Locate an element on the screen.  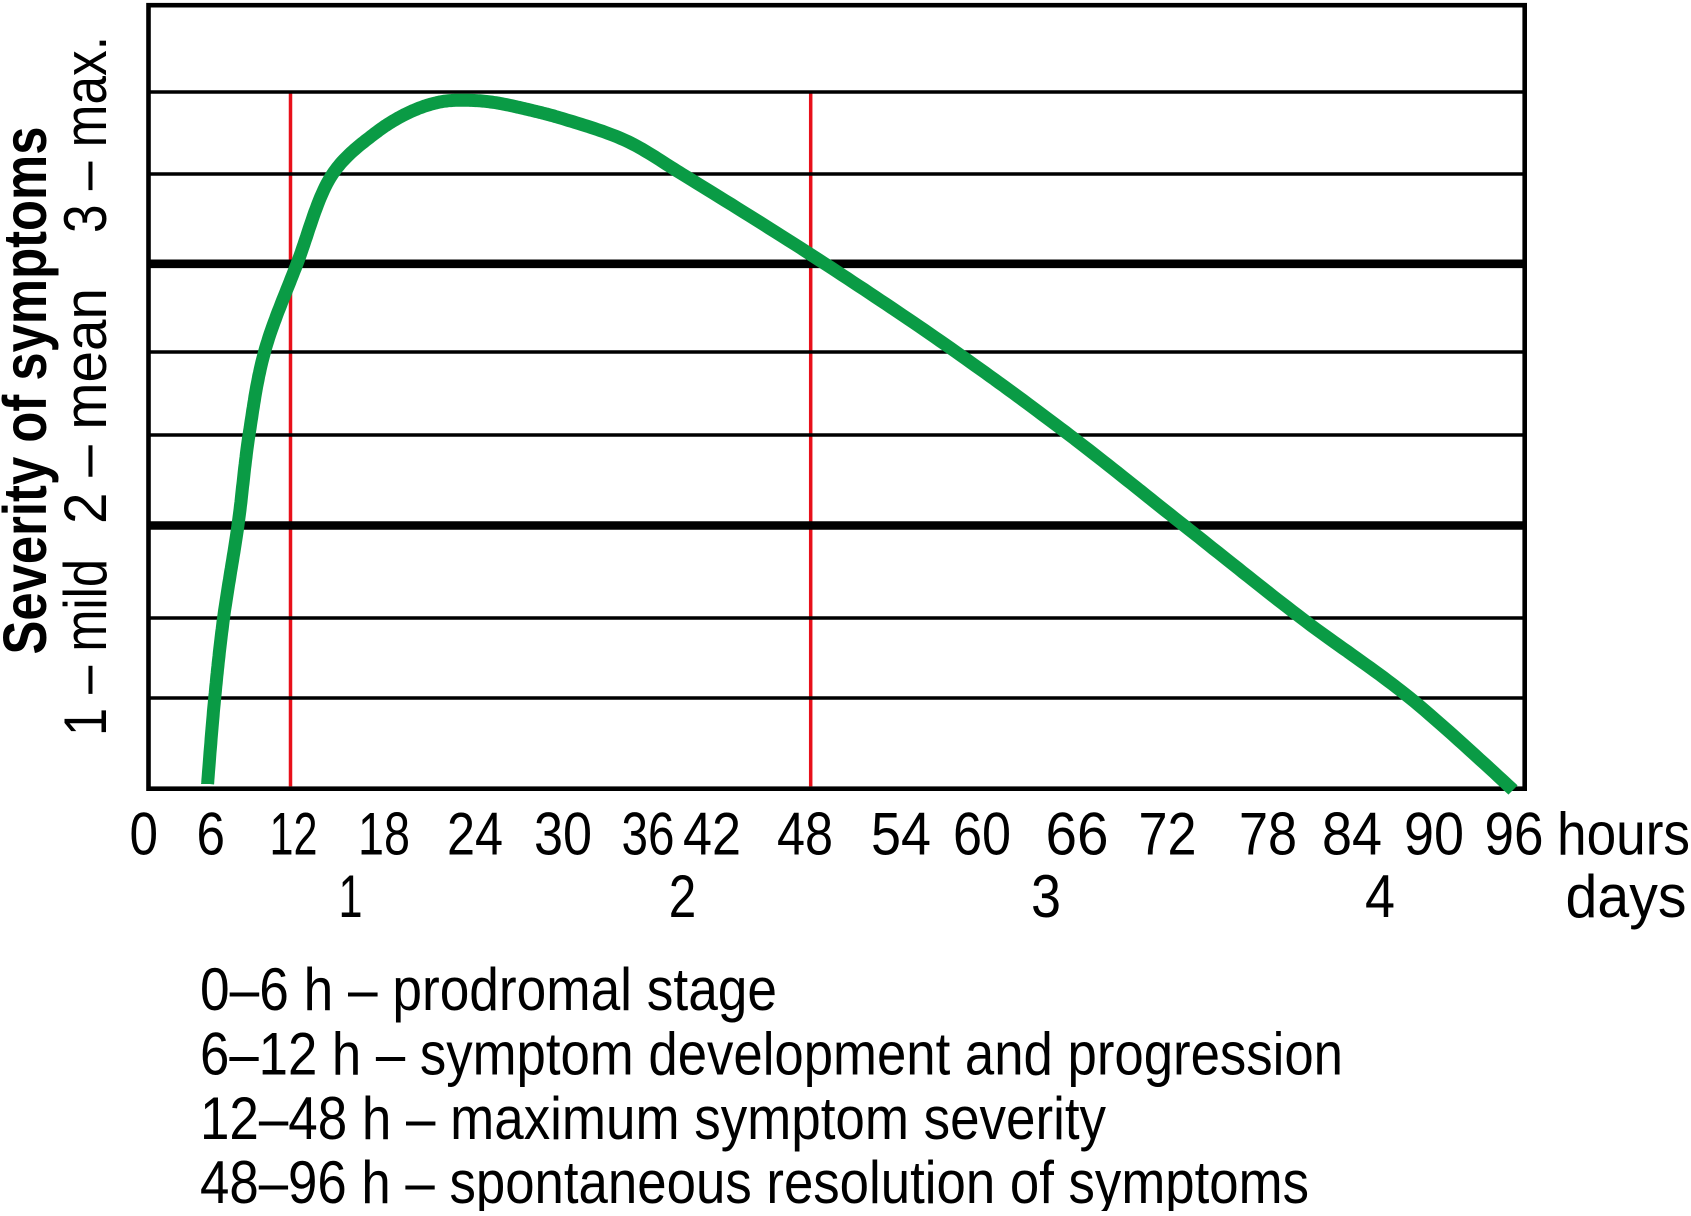
svg-text: 0–6 h – prodromal stage is located at coordinates (488, 989).